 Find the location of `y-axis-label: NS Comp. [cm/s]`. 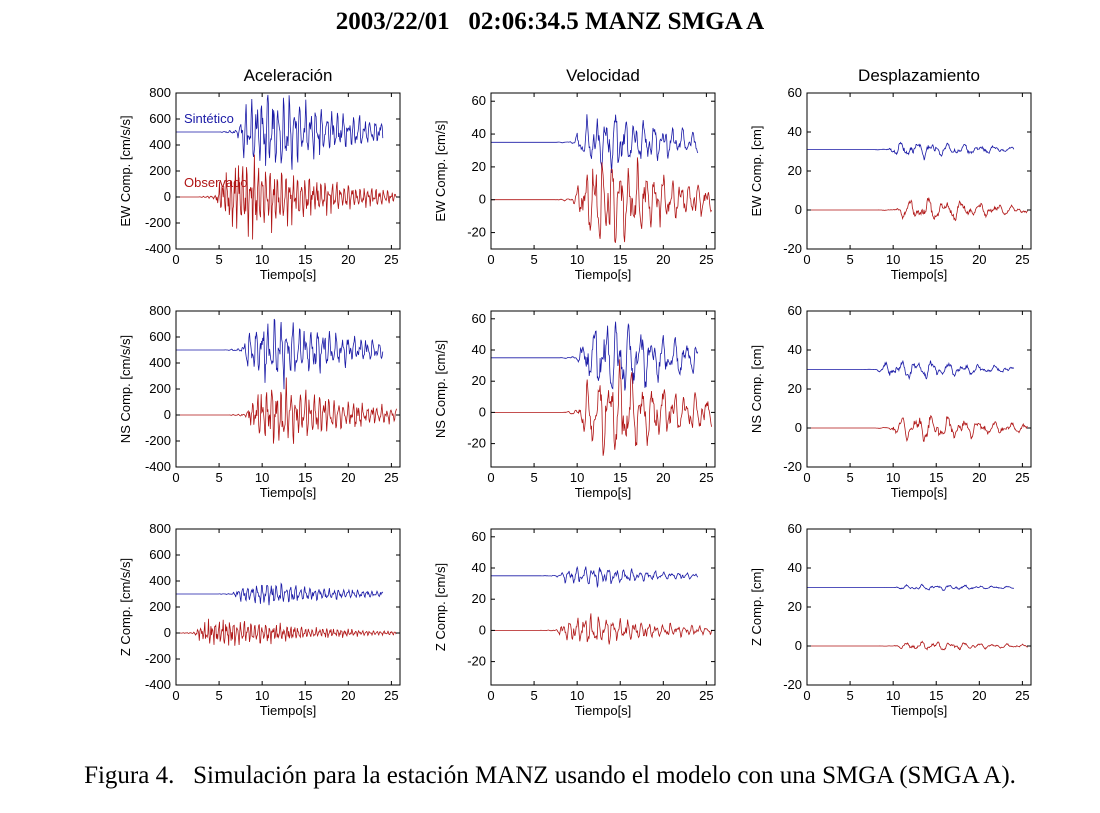

y-axis-label: NS Comp. [cm/s] is located at coordinates (440, 389).